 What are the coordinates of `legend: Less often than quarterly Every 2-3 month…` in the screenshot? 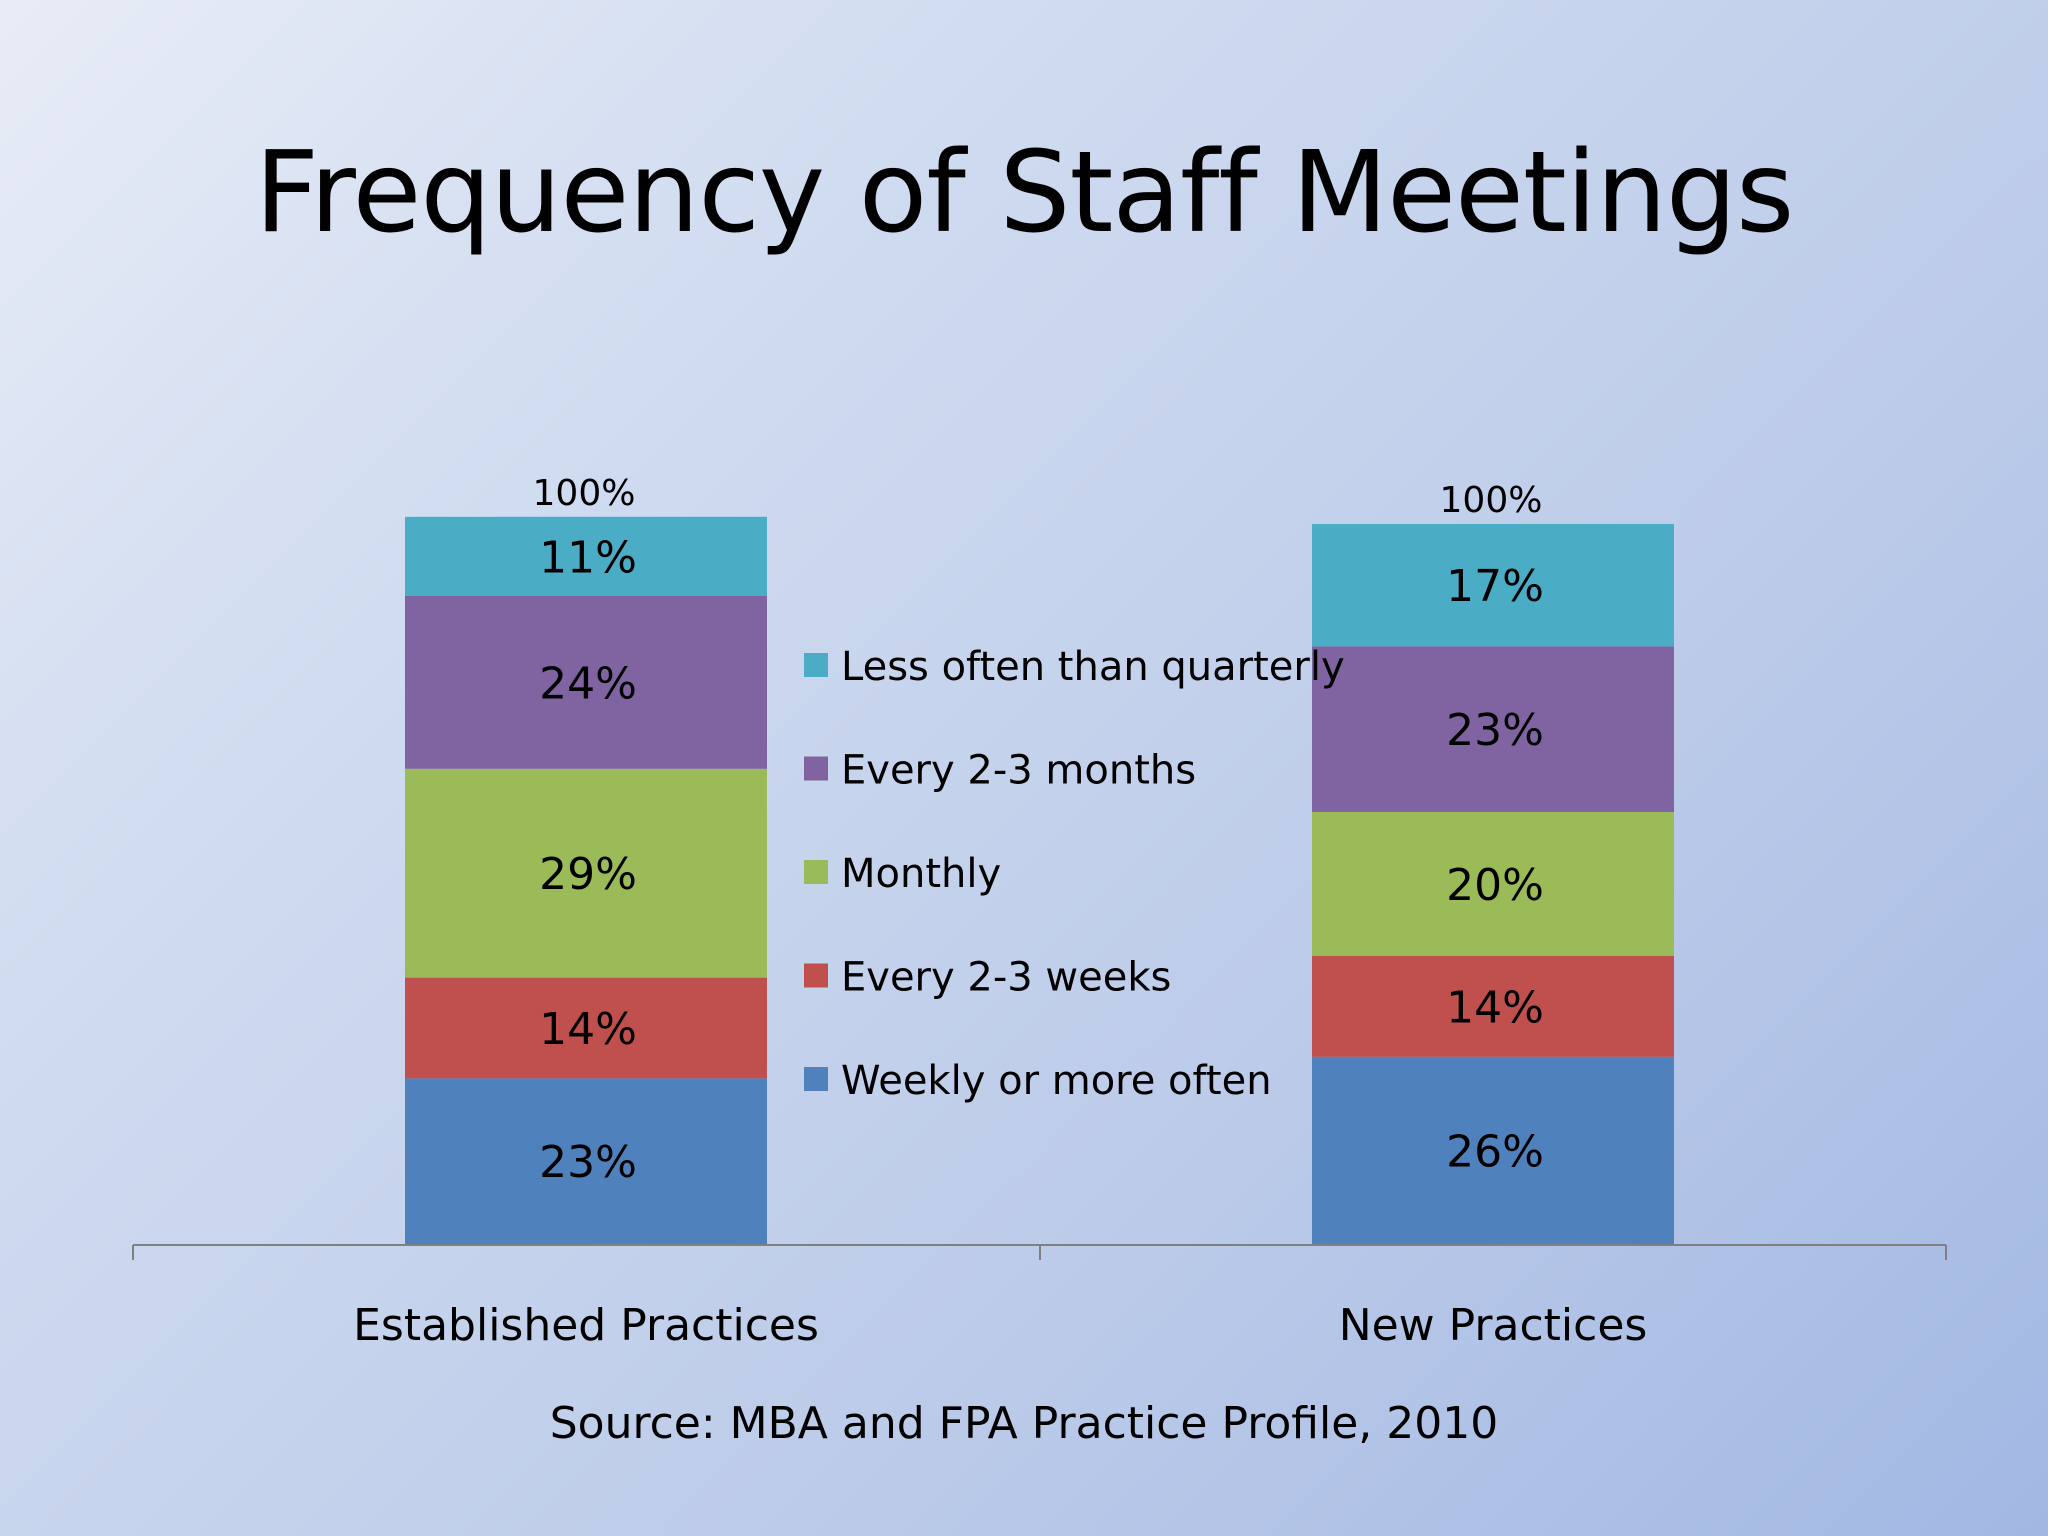 It's located at (1074, 874).